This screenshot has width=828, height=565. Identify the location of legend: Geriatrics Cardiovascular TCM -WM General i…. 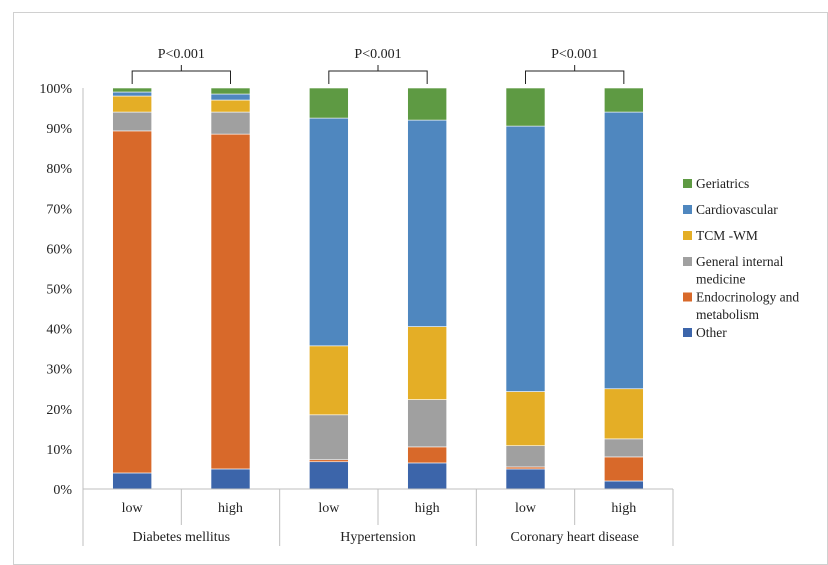
(741, 258).